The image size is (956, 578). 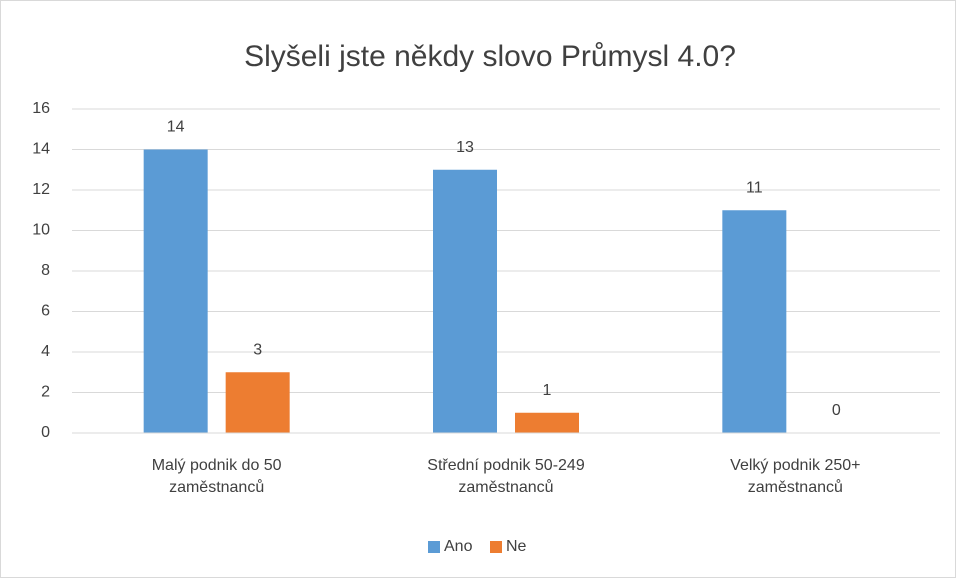 I want to click on y-tick-label: 2, so click(x=45, y=392).